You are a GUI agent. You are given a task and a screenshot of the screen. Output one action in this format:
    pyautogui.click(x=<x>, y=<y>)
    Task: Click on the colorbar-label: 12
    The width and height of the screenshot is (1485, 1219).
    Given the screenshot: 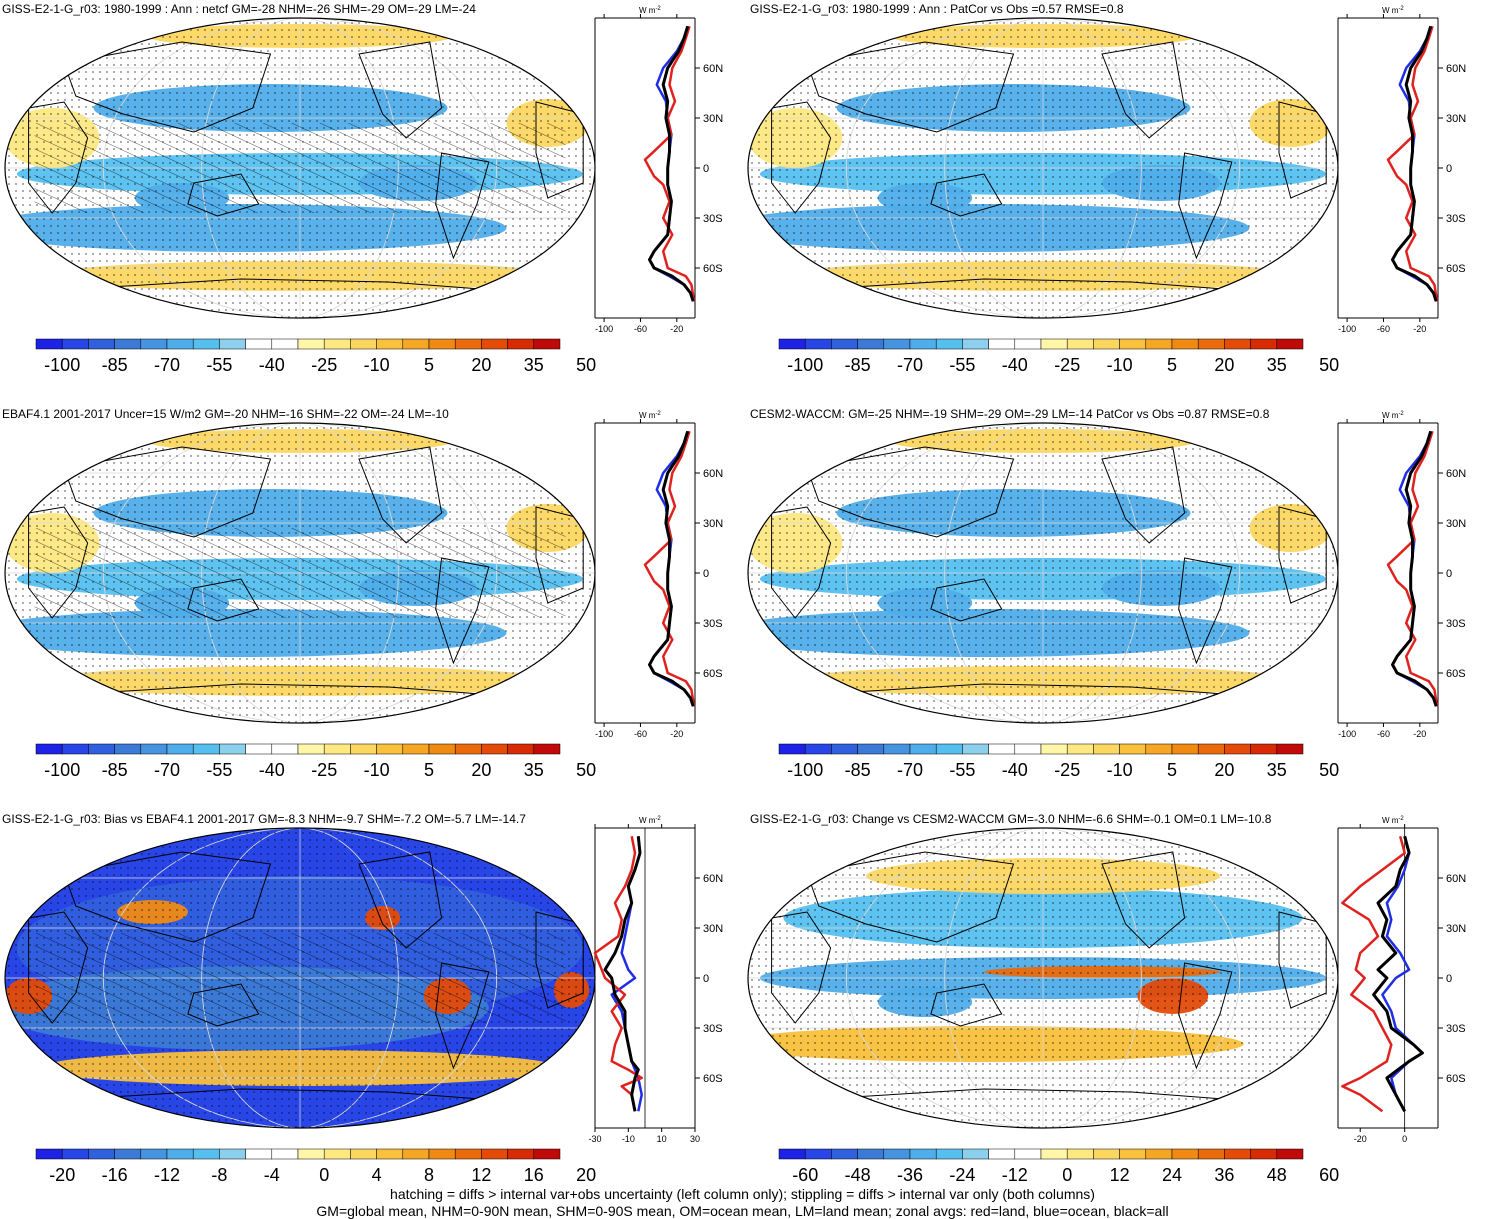 What is the action you would take?
    pyautogui.click(x=481, y=1175)
    